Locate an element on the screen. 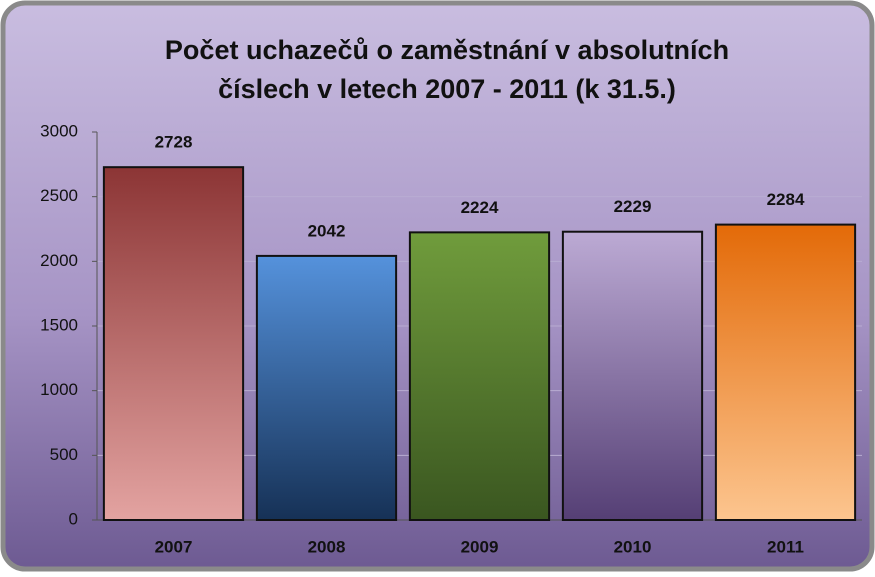  x-tick-label: 2008 is located at coordinates (327, 546).